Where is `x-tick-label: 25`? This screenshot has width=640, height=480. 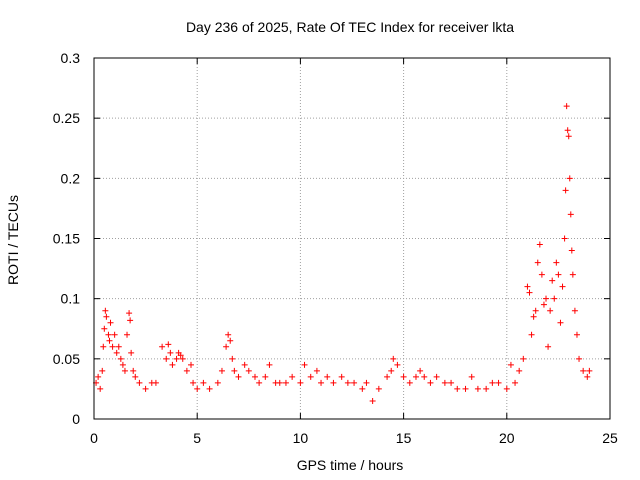 x-tick-label: 25 is located at coordinates (610, 438).